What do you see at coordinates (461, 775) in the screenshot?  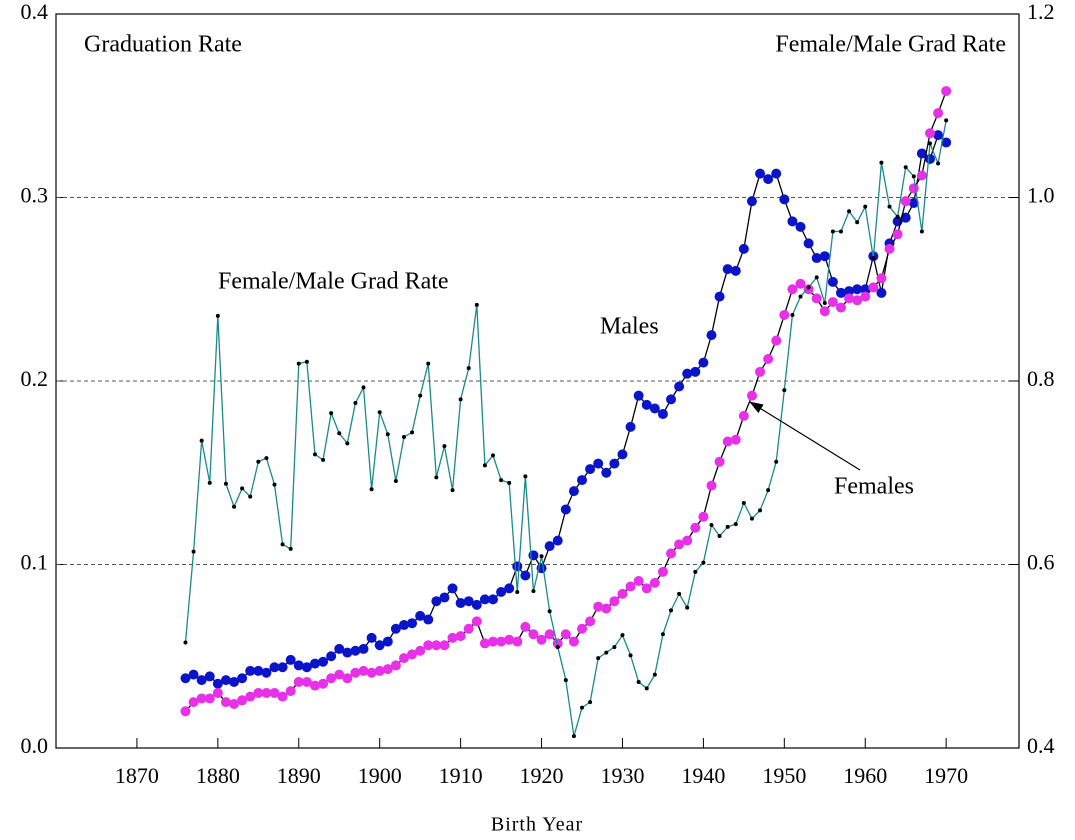 I see `x-tick-label: 1910` at bounding box center [461, 775].